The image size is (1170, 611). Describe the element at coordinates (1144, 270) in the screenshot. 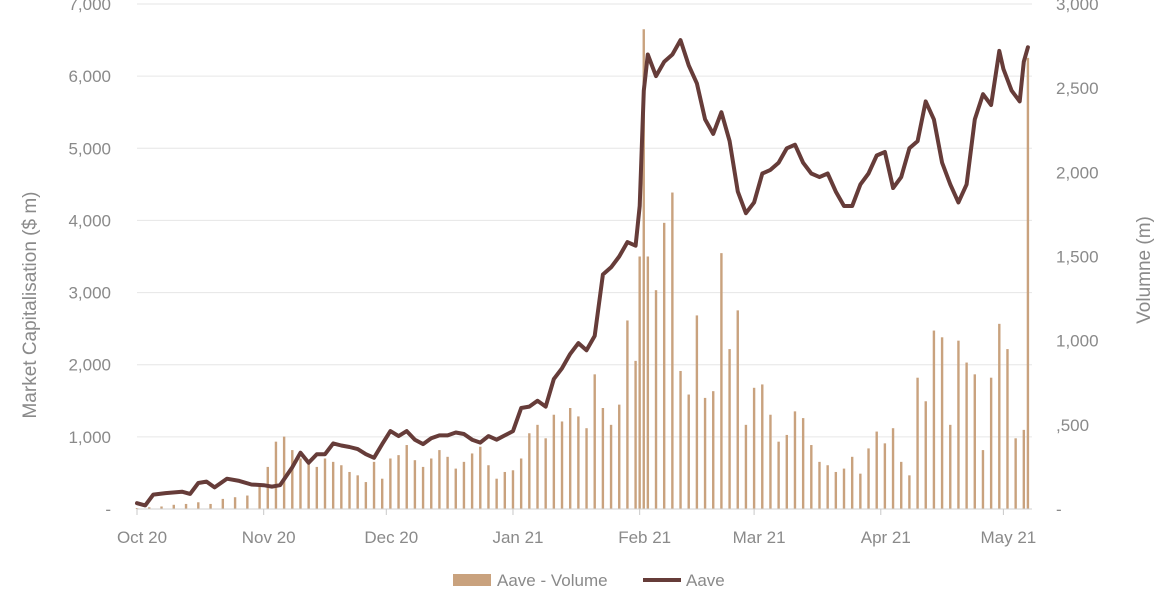

I see `right-axis-title: Volumne (m)` at that location.